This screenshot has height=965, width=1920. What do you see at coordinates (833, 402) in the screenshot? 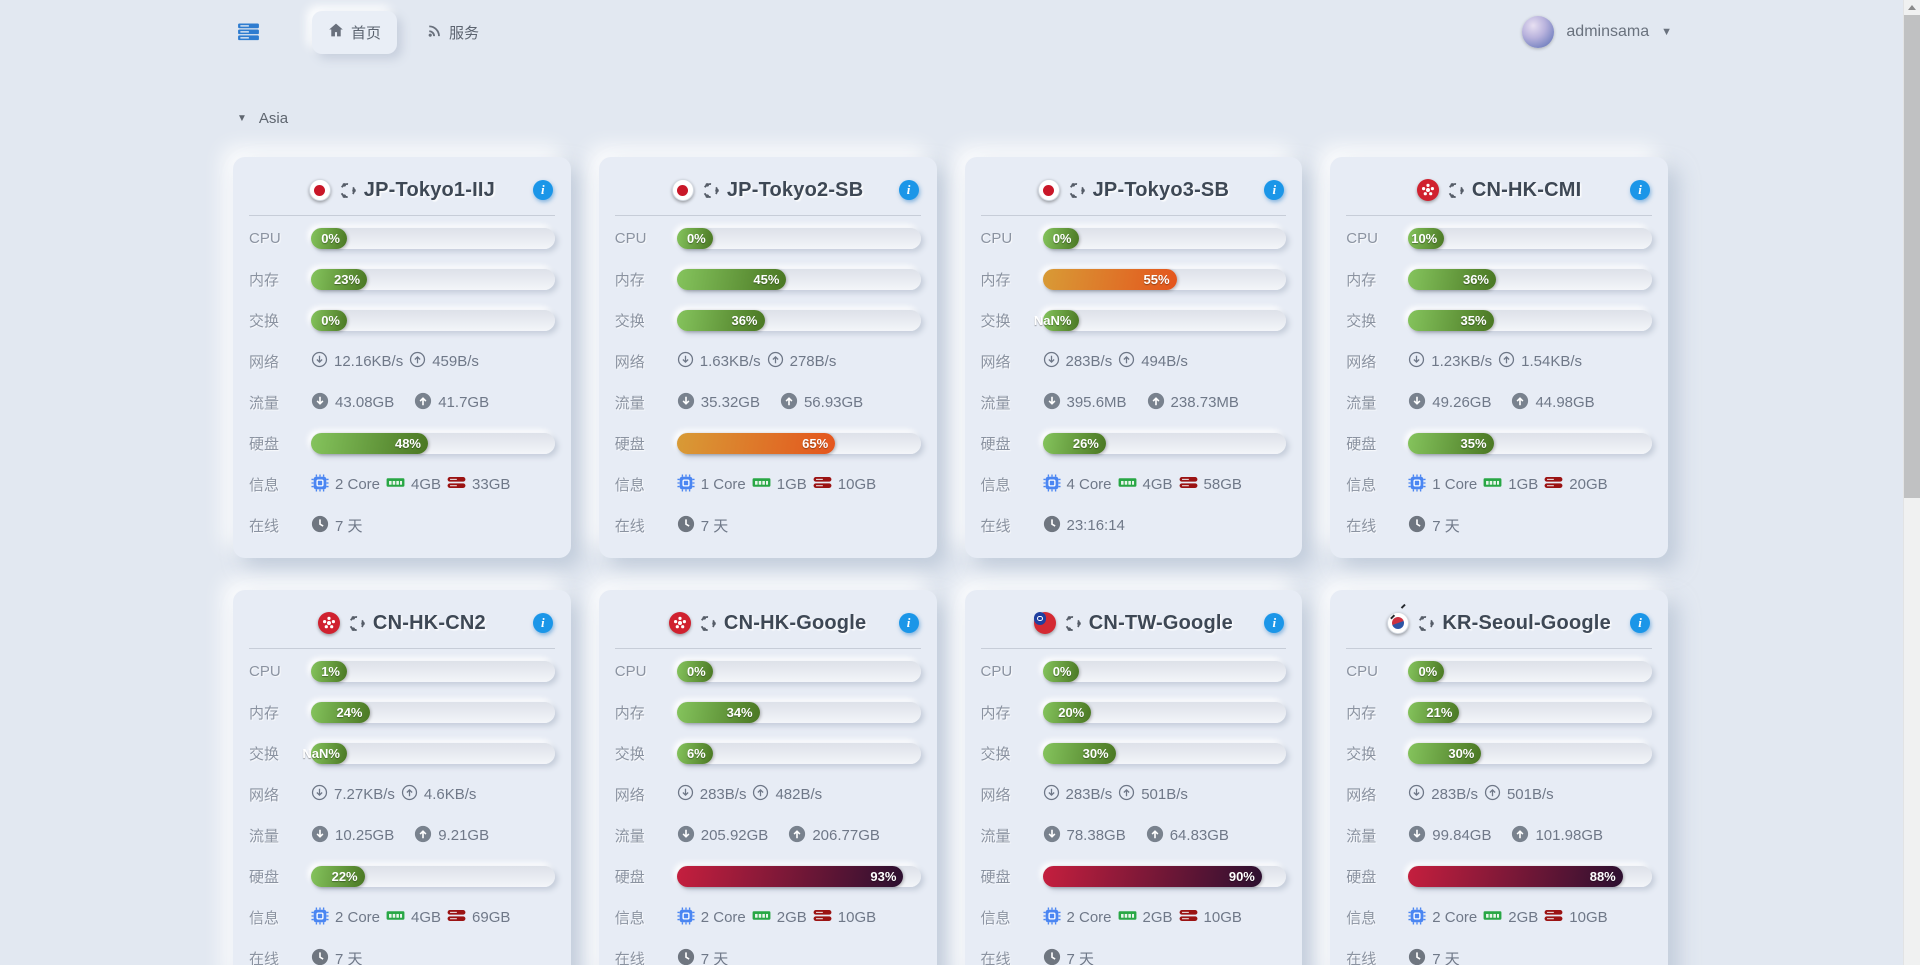
I see `traffic-upload-value: 56.93GB` at bounding box center [833, 402].